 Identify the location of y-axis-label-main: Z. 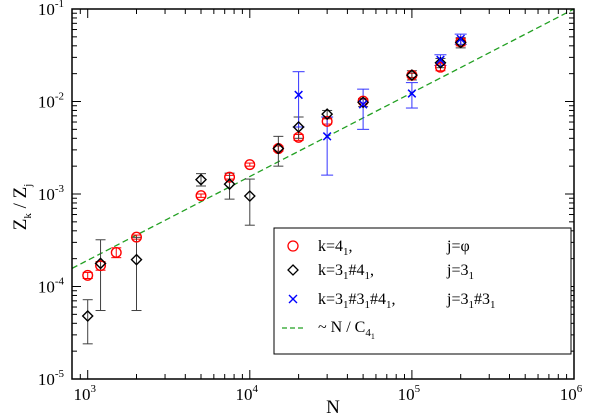
(20, 225).